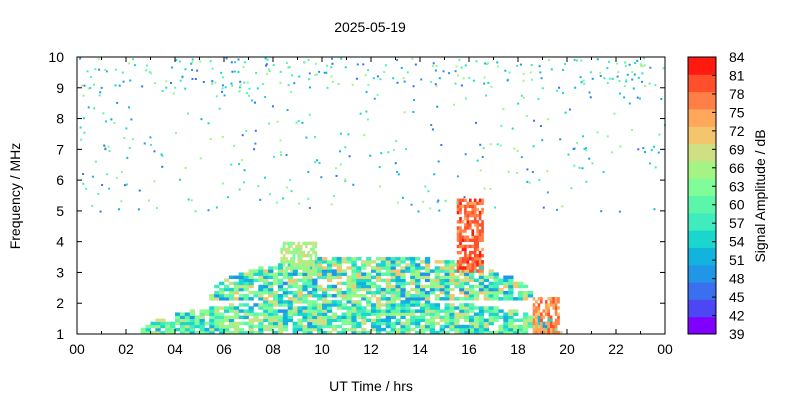 The image size is (800, 400). Describe the element at coordinates (126, 349) in the screenshot. I see `x-tick-label: 02` at that location.